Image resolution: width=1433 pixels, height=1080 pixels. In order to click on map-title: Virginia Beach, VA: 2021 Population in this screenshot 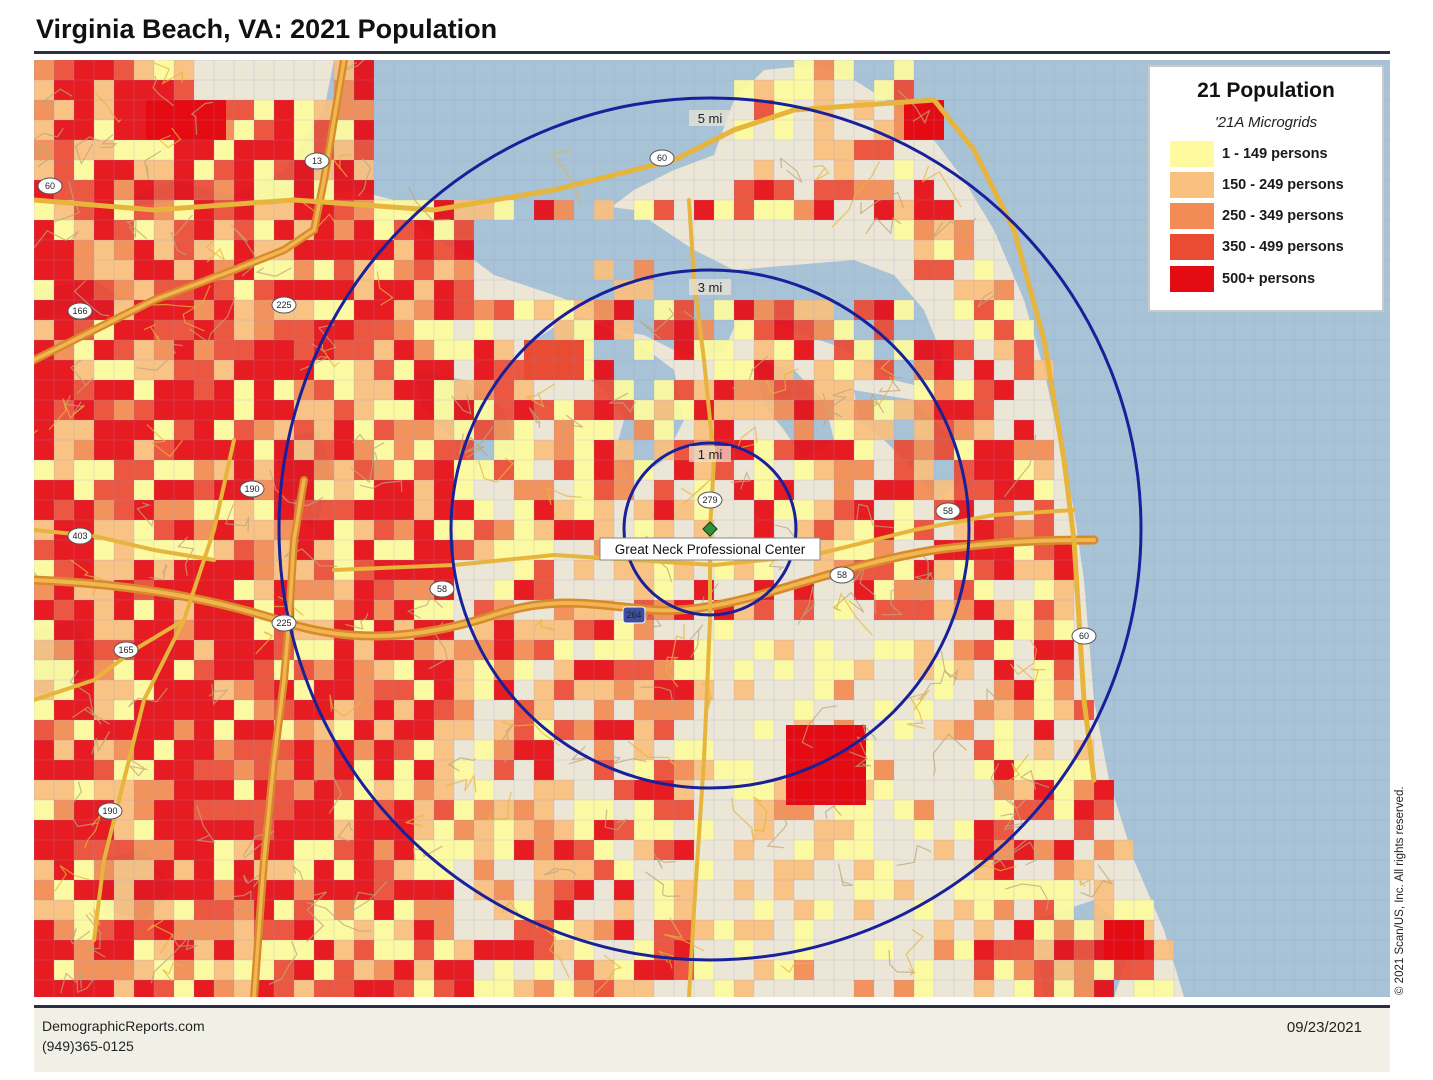, I will do `click(267, 29)`.